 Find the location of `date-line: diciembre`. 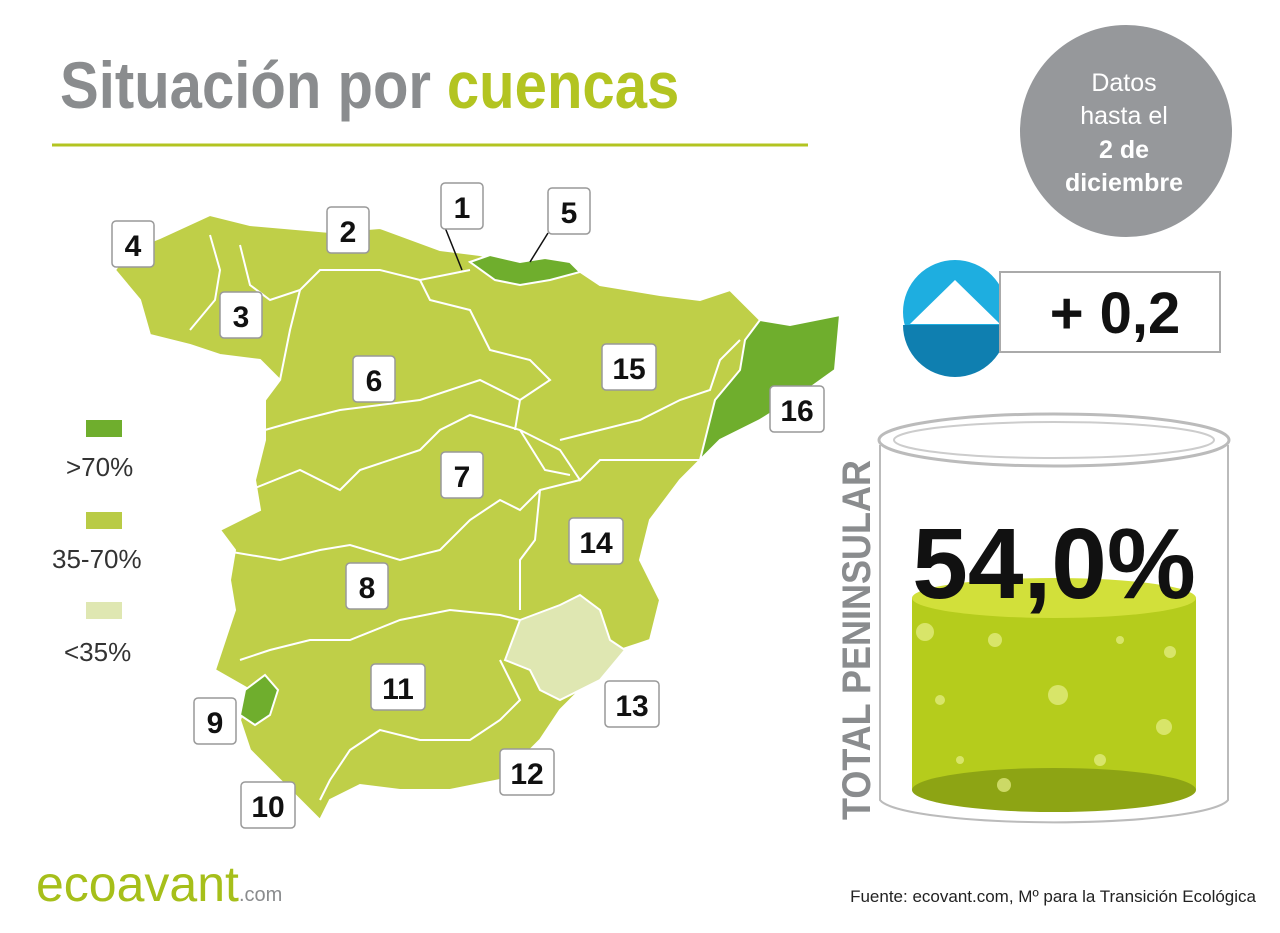

date-line: diciembre is located at coordinates (1124, 183).